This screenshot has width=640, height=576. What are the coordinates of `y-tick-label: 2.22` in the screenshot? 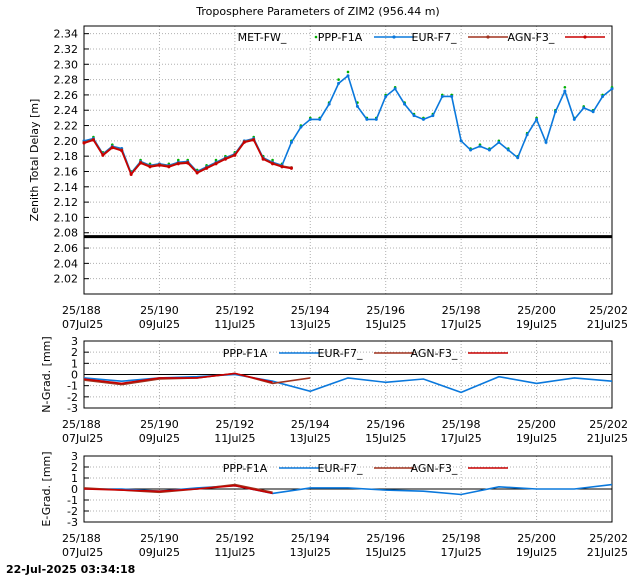 It's located at (66, 126).